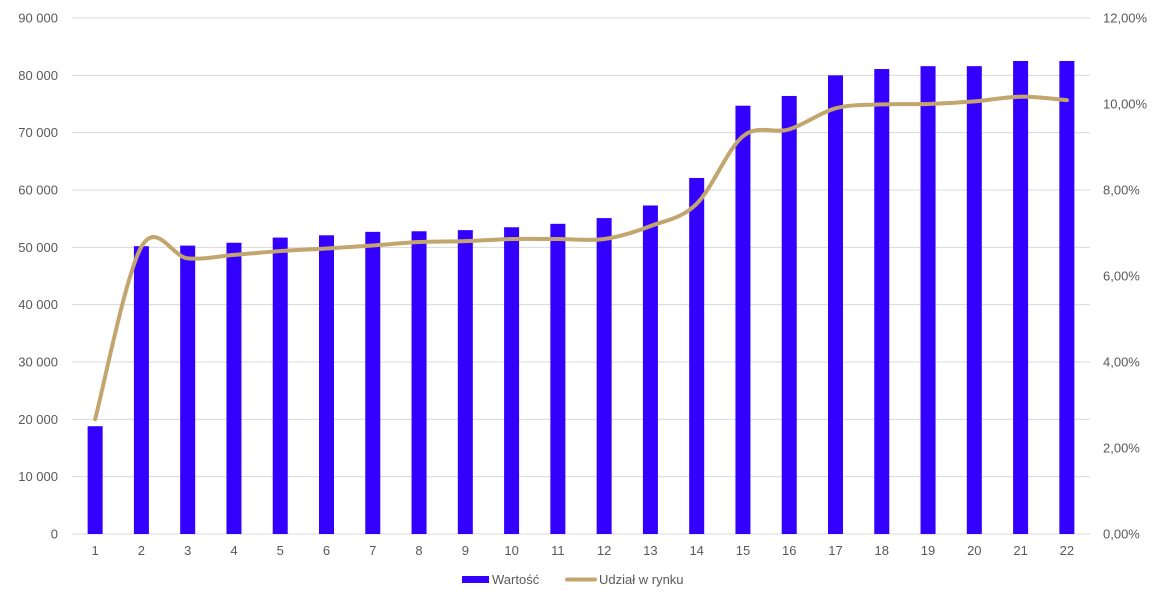 The width and height of the screenshot is (1160, 609). What do you see at coordinates (511, 550) in the screenshot?
I see `x-tick-label: 10` at bounding box center [511, 550].